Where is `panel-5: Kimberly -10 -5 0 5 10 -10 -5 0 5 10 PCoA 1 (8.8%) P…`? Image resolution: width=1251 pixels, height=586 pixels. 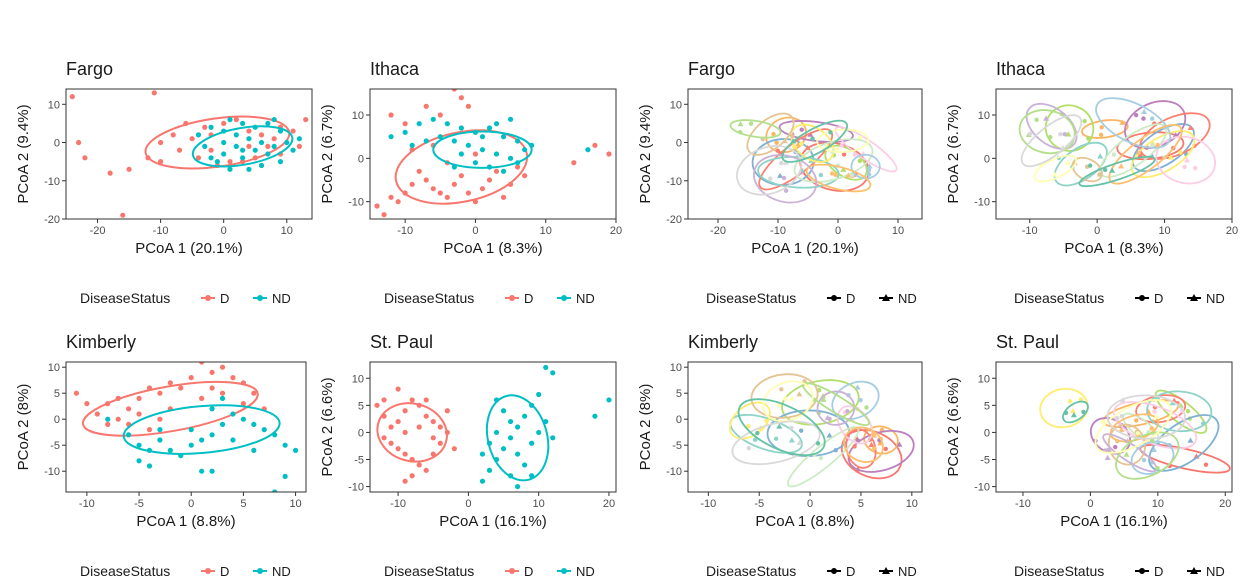
panel-5: Kimberly -10 -5 0 5 10 -10 -5 0 5 10 PCoA 1 (8.8%) P… is located at coordinates (161, 455).